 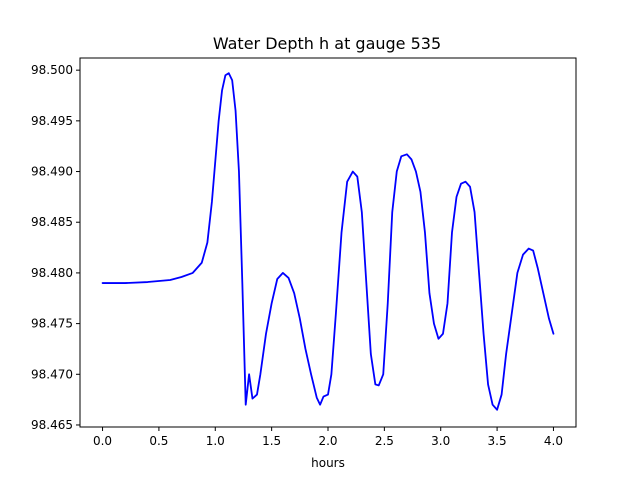 What do you see at coordinates (52, 222) in the screenshot?
I see `y-tick-label: 98.485` at bounding box center [52, 222].